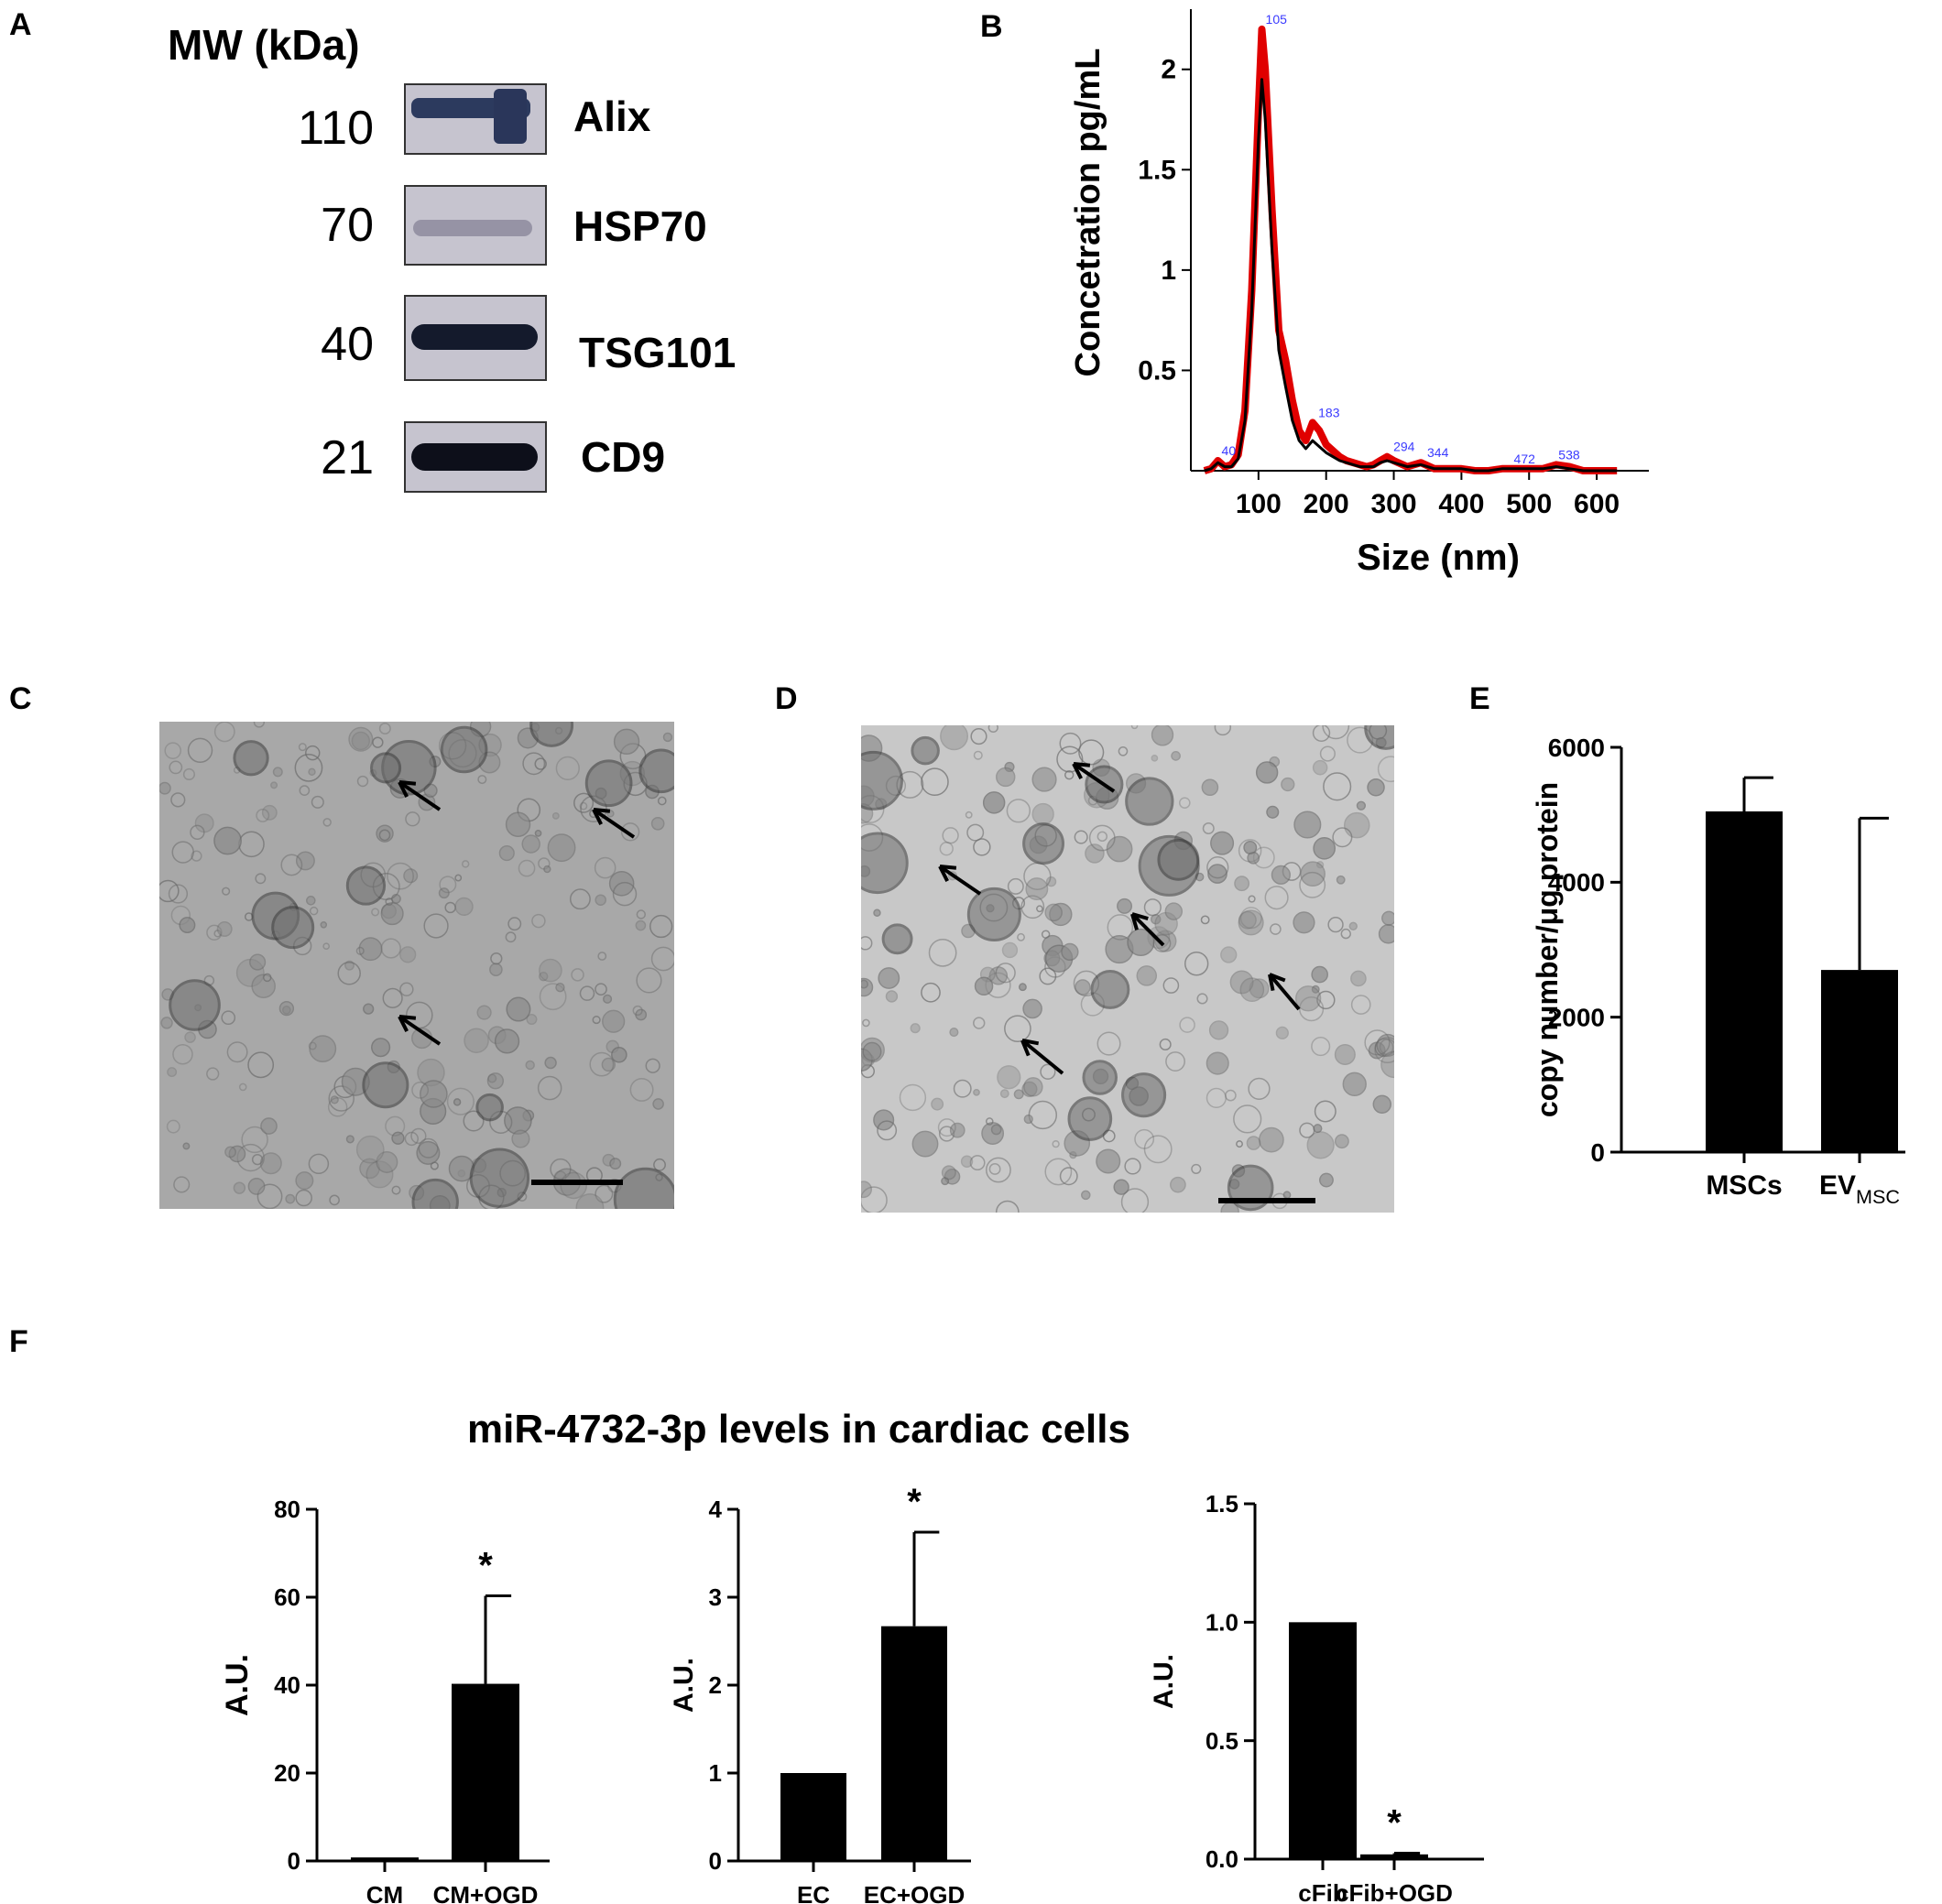 Image resolution: width=1942 pixels, height=1904 pixels. I want to click on y-tick-label: 2000, so click(1576, 1017).